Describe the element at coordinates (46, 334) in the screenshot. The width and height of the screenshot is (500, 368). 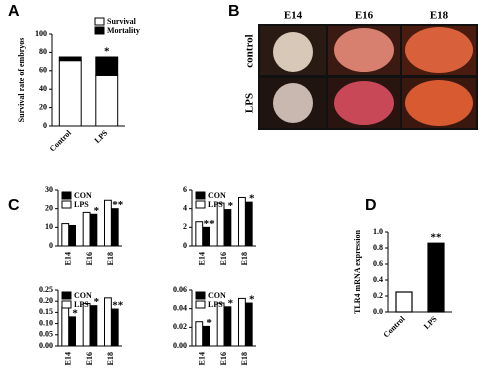
I see `y-tick-label: 0.05` at that location.